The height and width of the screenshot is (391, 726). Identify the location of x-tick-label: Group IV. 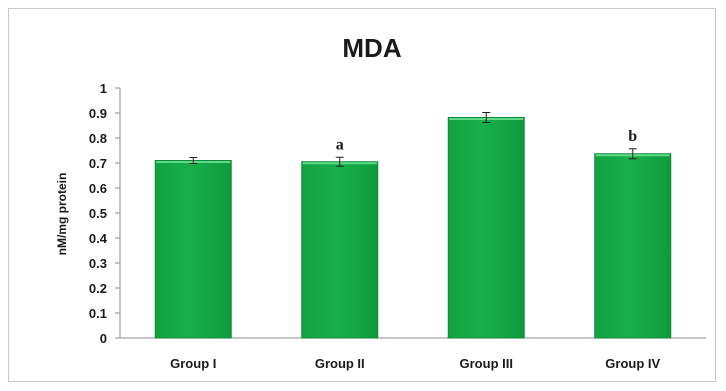
(632, 363).